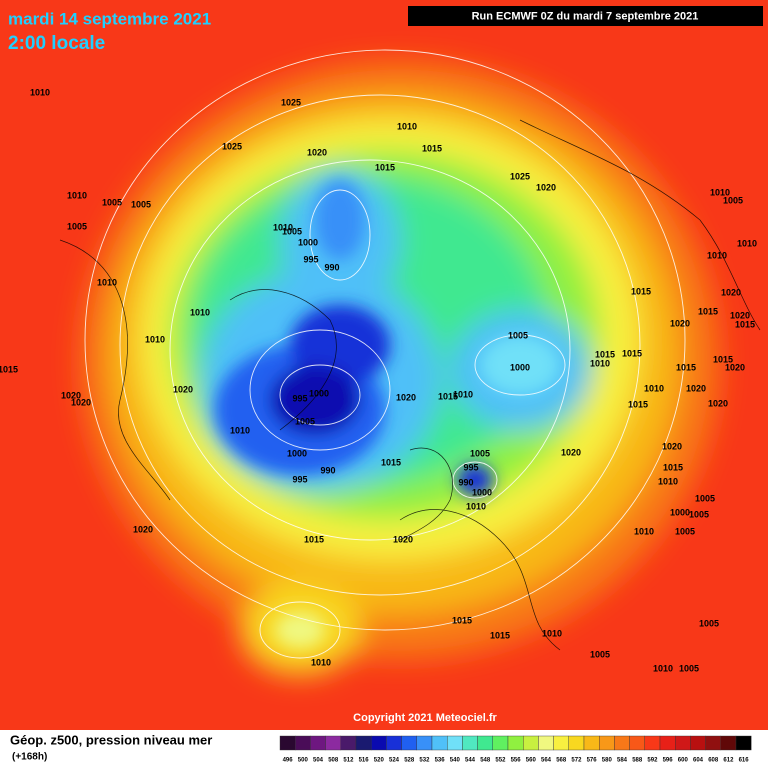 The width and height of the screenshot is (768, 768). What do you see at coordinates (592, 761) in the screenshot?
I see `scale-label: 576` at bounding box center [592, 761].